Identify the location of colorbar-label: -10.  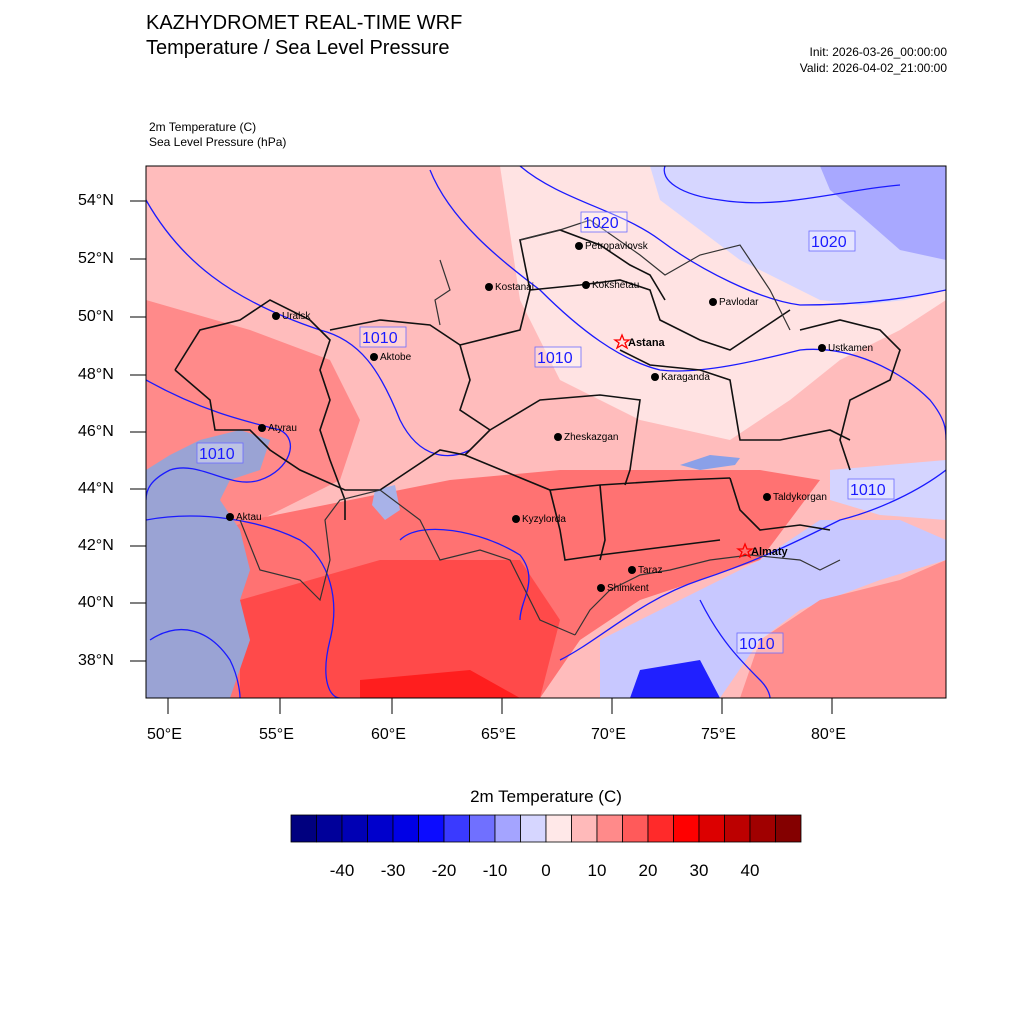
(495, 870).